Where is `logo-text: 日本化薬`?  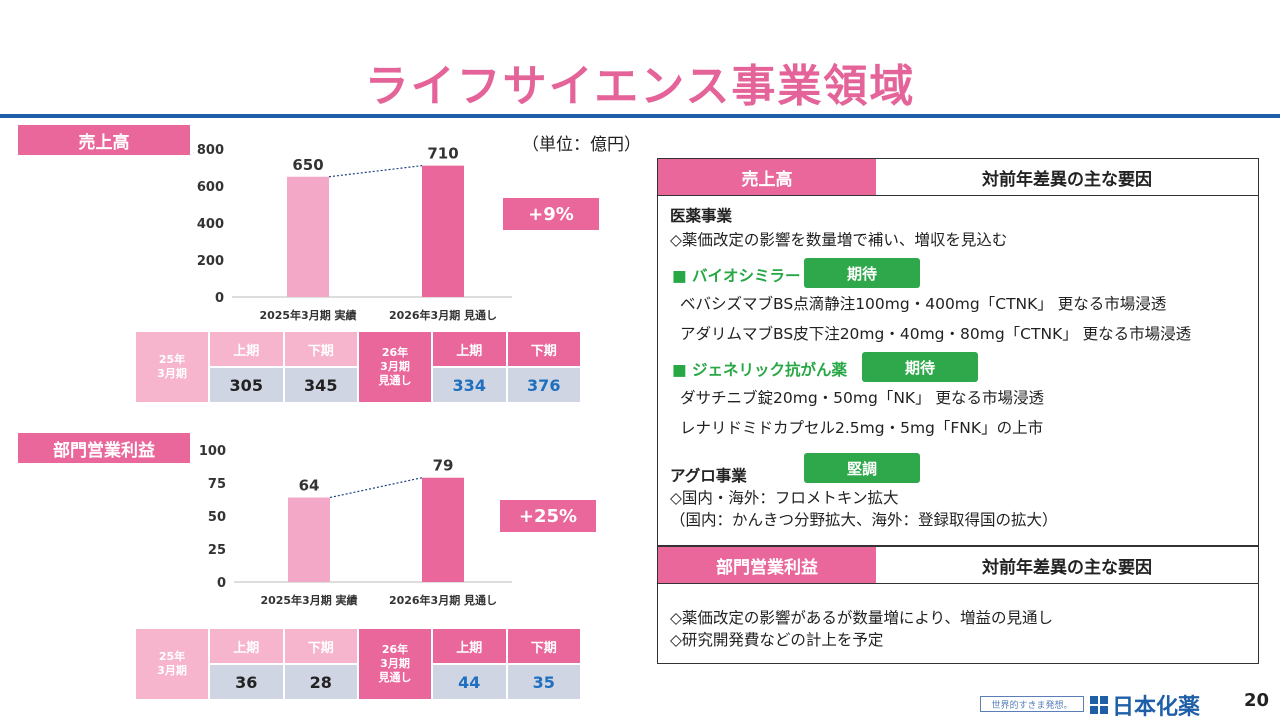
logo-text: 日本化薬 is located at coordinates (1156, 707).